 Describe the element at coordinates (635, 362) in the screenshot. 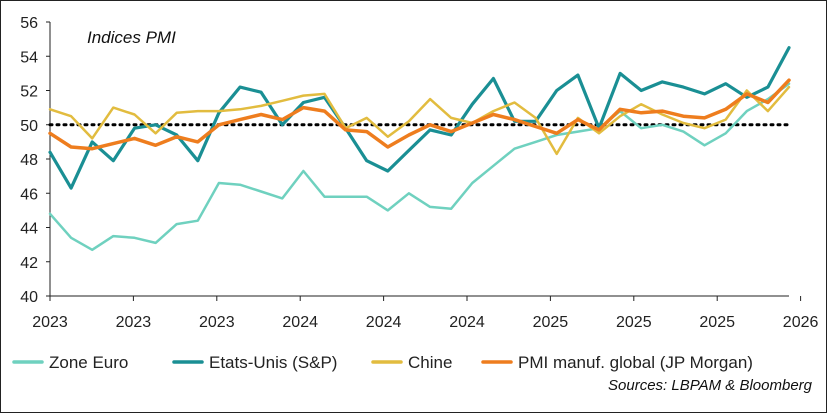

I see `legend-label: PMI manuf. global (JP Morgan)` at that location.